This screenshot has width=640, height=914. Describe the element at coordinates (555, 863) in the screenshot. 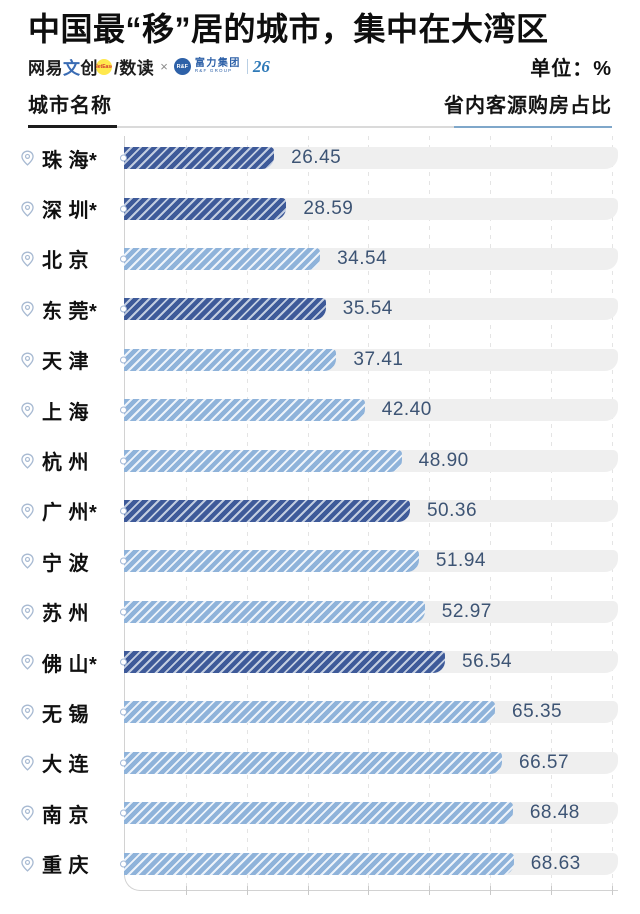

I see `value-label: 68.63` at that location.